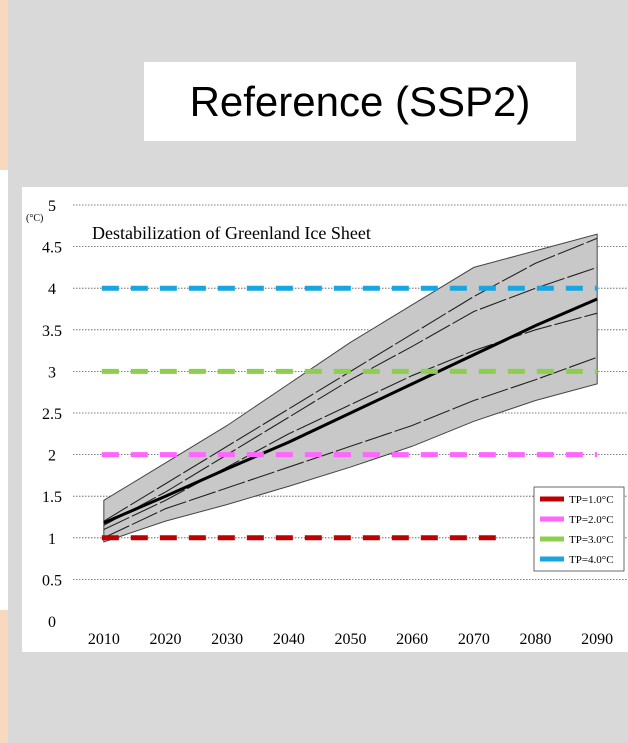 Image resolution: width=628 pixels, height=743 pixels. Describe the element at coordinates (52, 497) in the screenshot. I see `y-tick-label: 1.5` at that location.